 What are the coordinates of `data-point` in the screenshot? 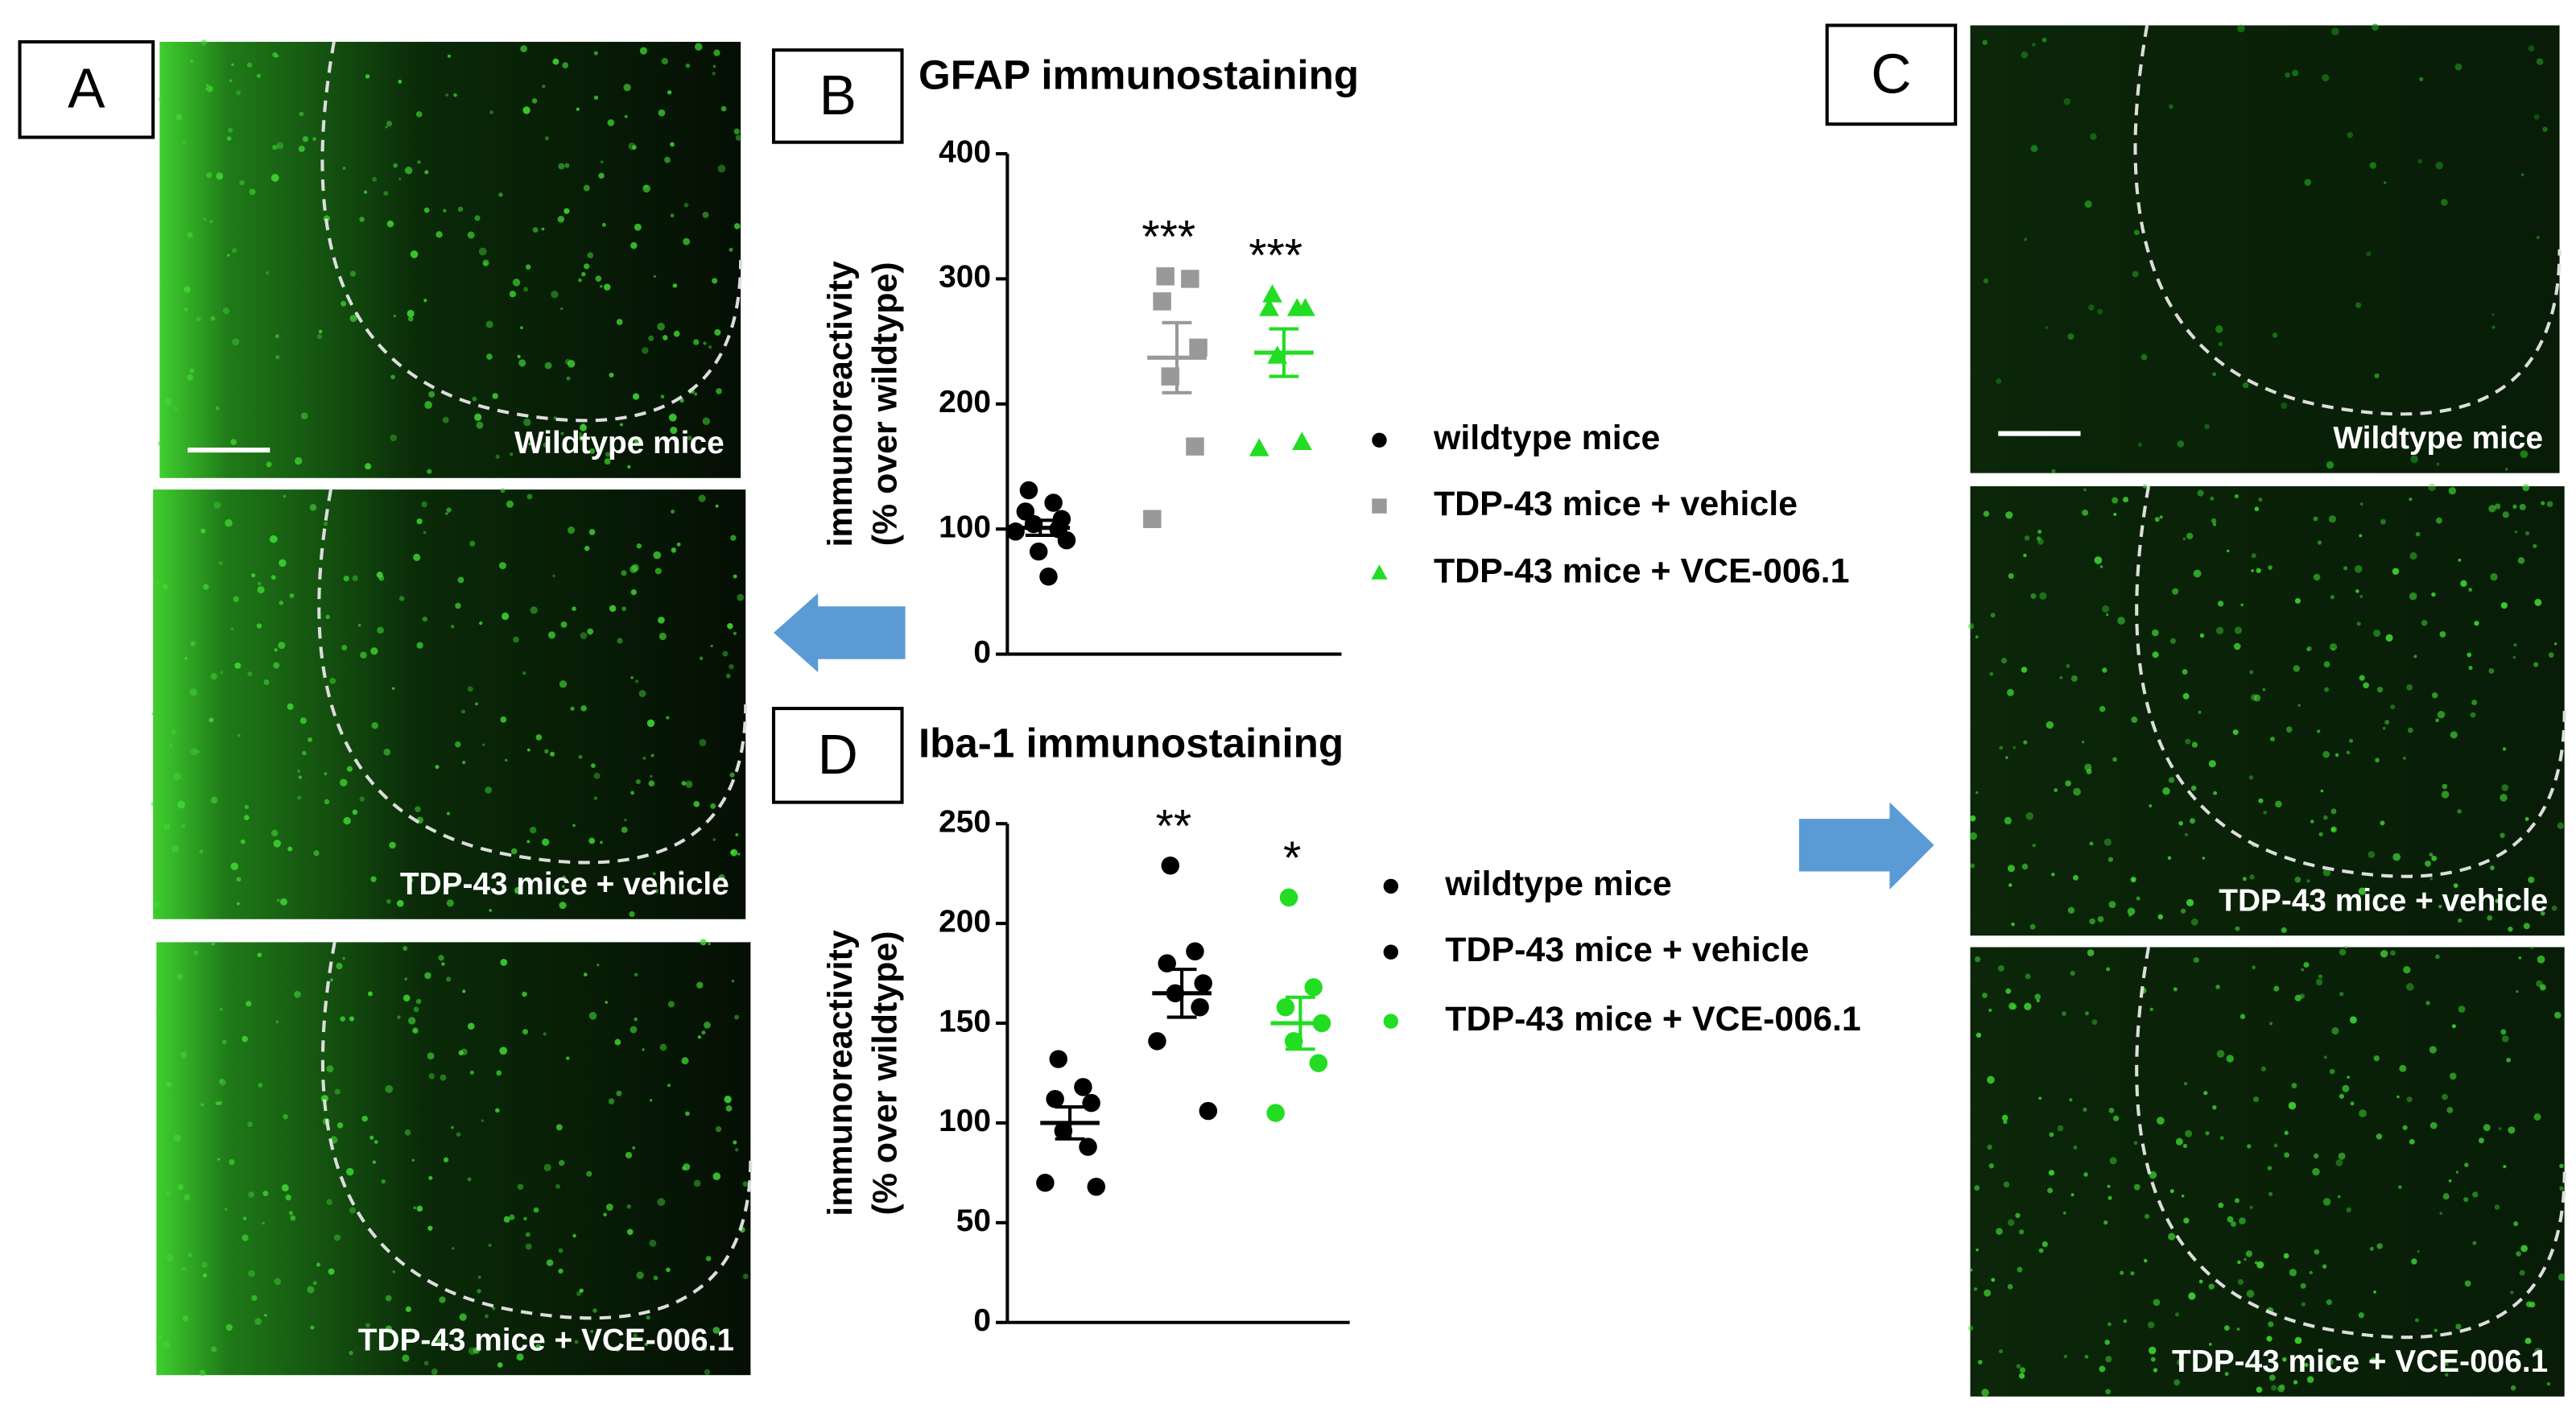 It's located at (1058, 1059).